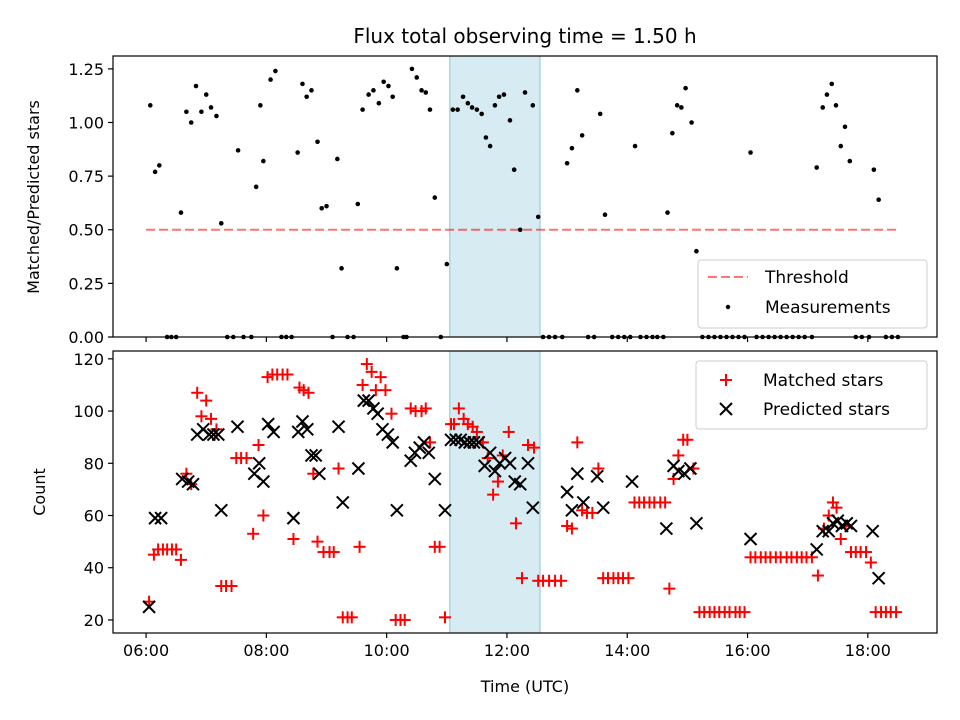 The image size is (960, 720). Describe the element at coordinates (812, 294) in the screenshot. I see `legend-top: Threshold Measurements` at that location.